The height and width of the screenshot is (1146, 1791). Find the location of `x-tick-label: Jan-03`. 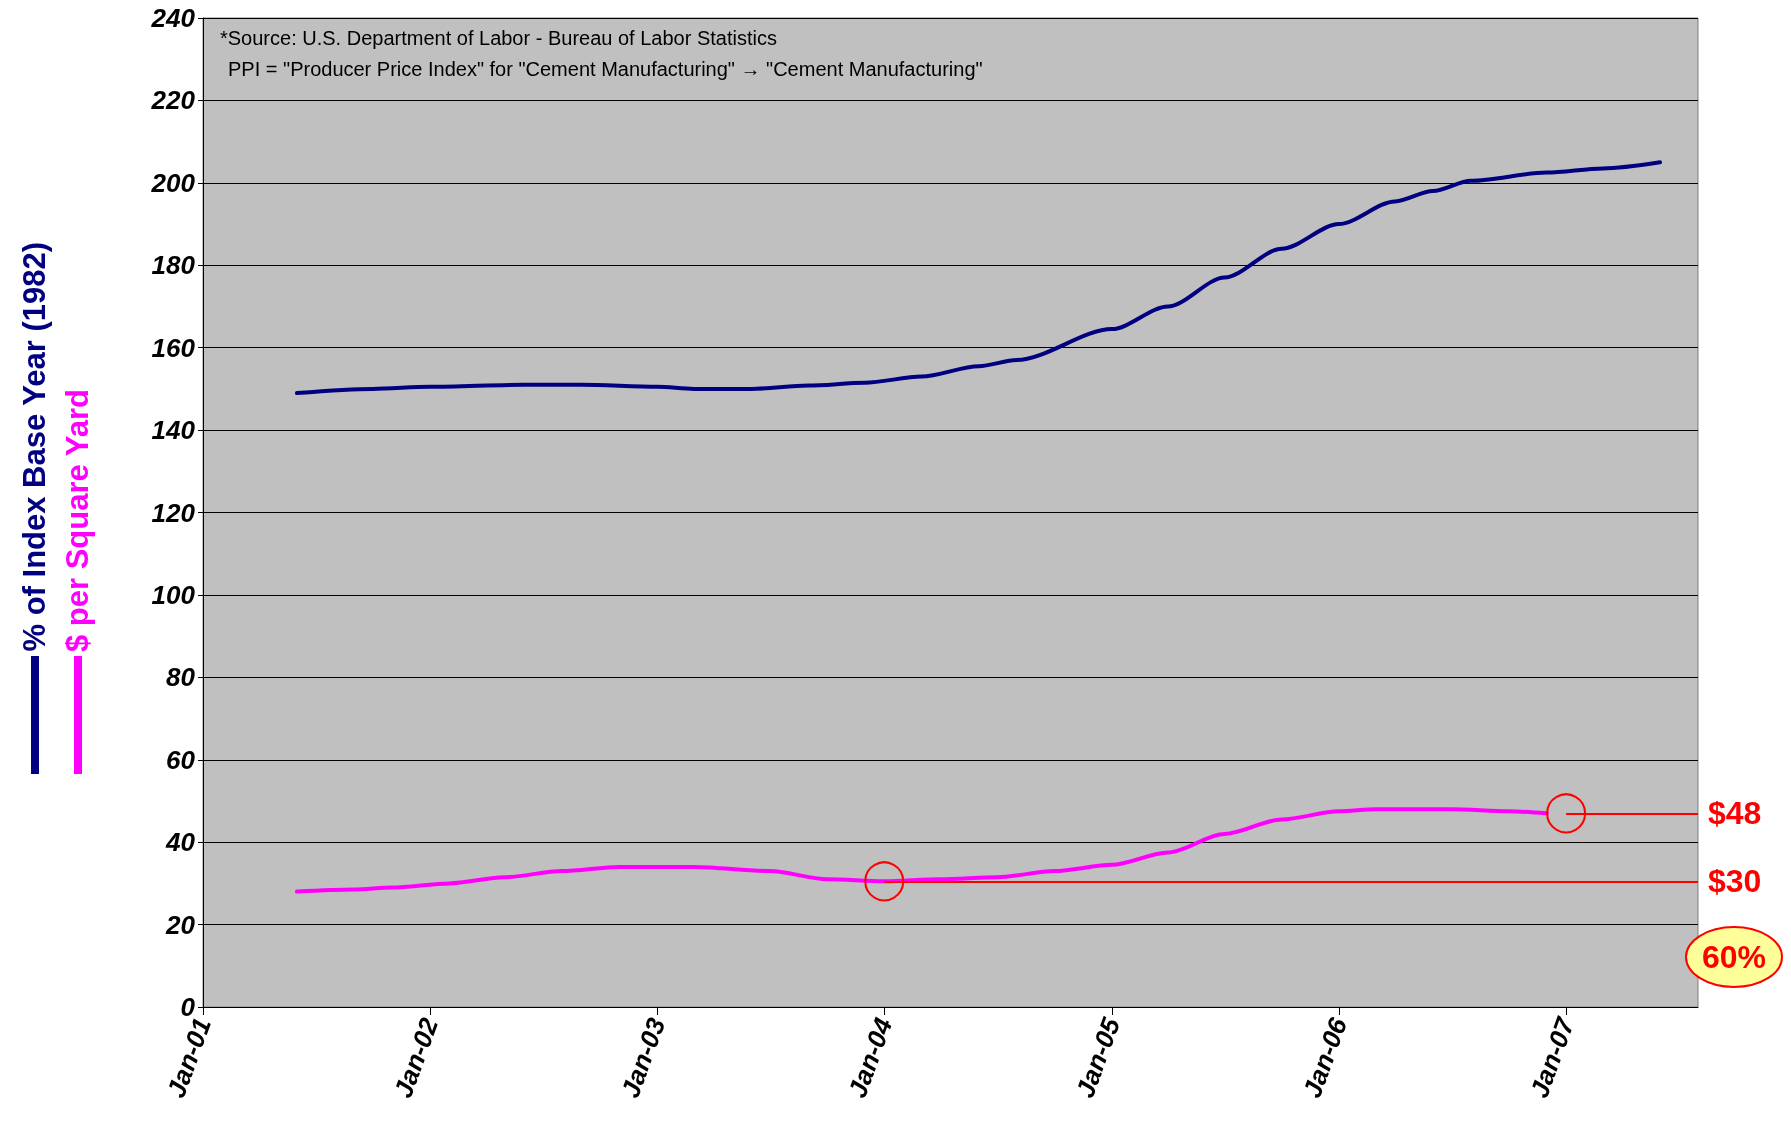

x-tick-label: Jan-03 is located at coordinates (643, 1057).